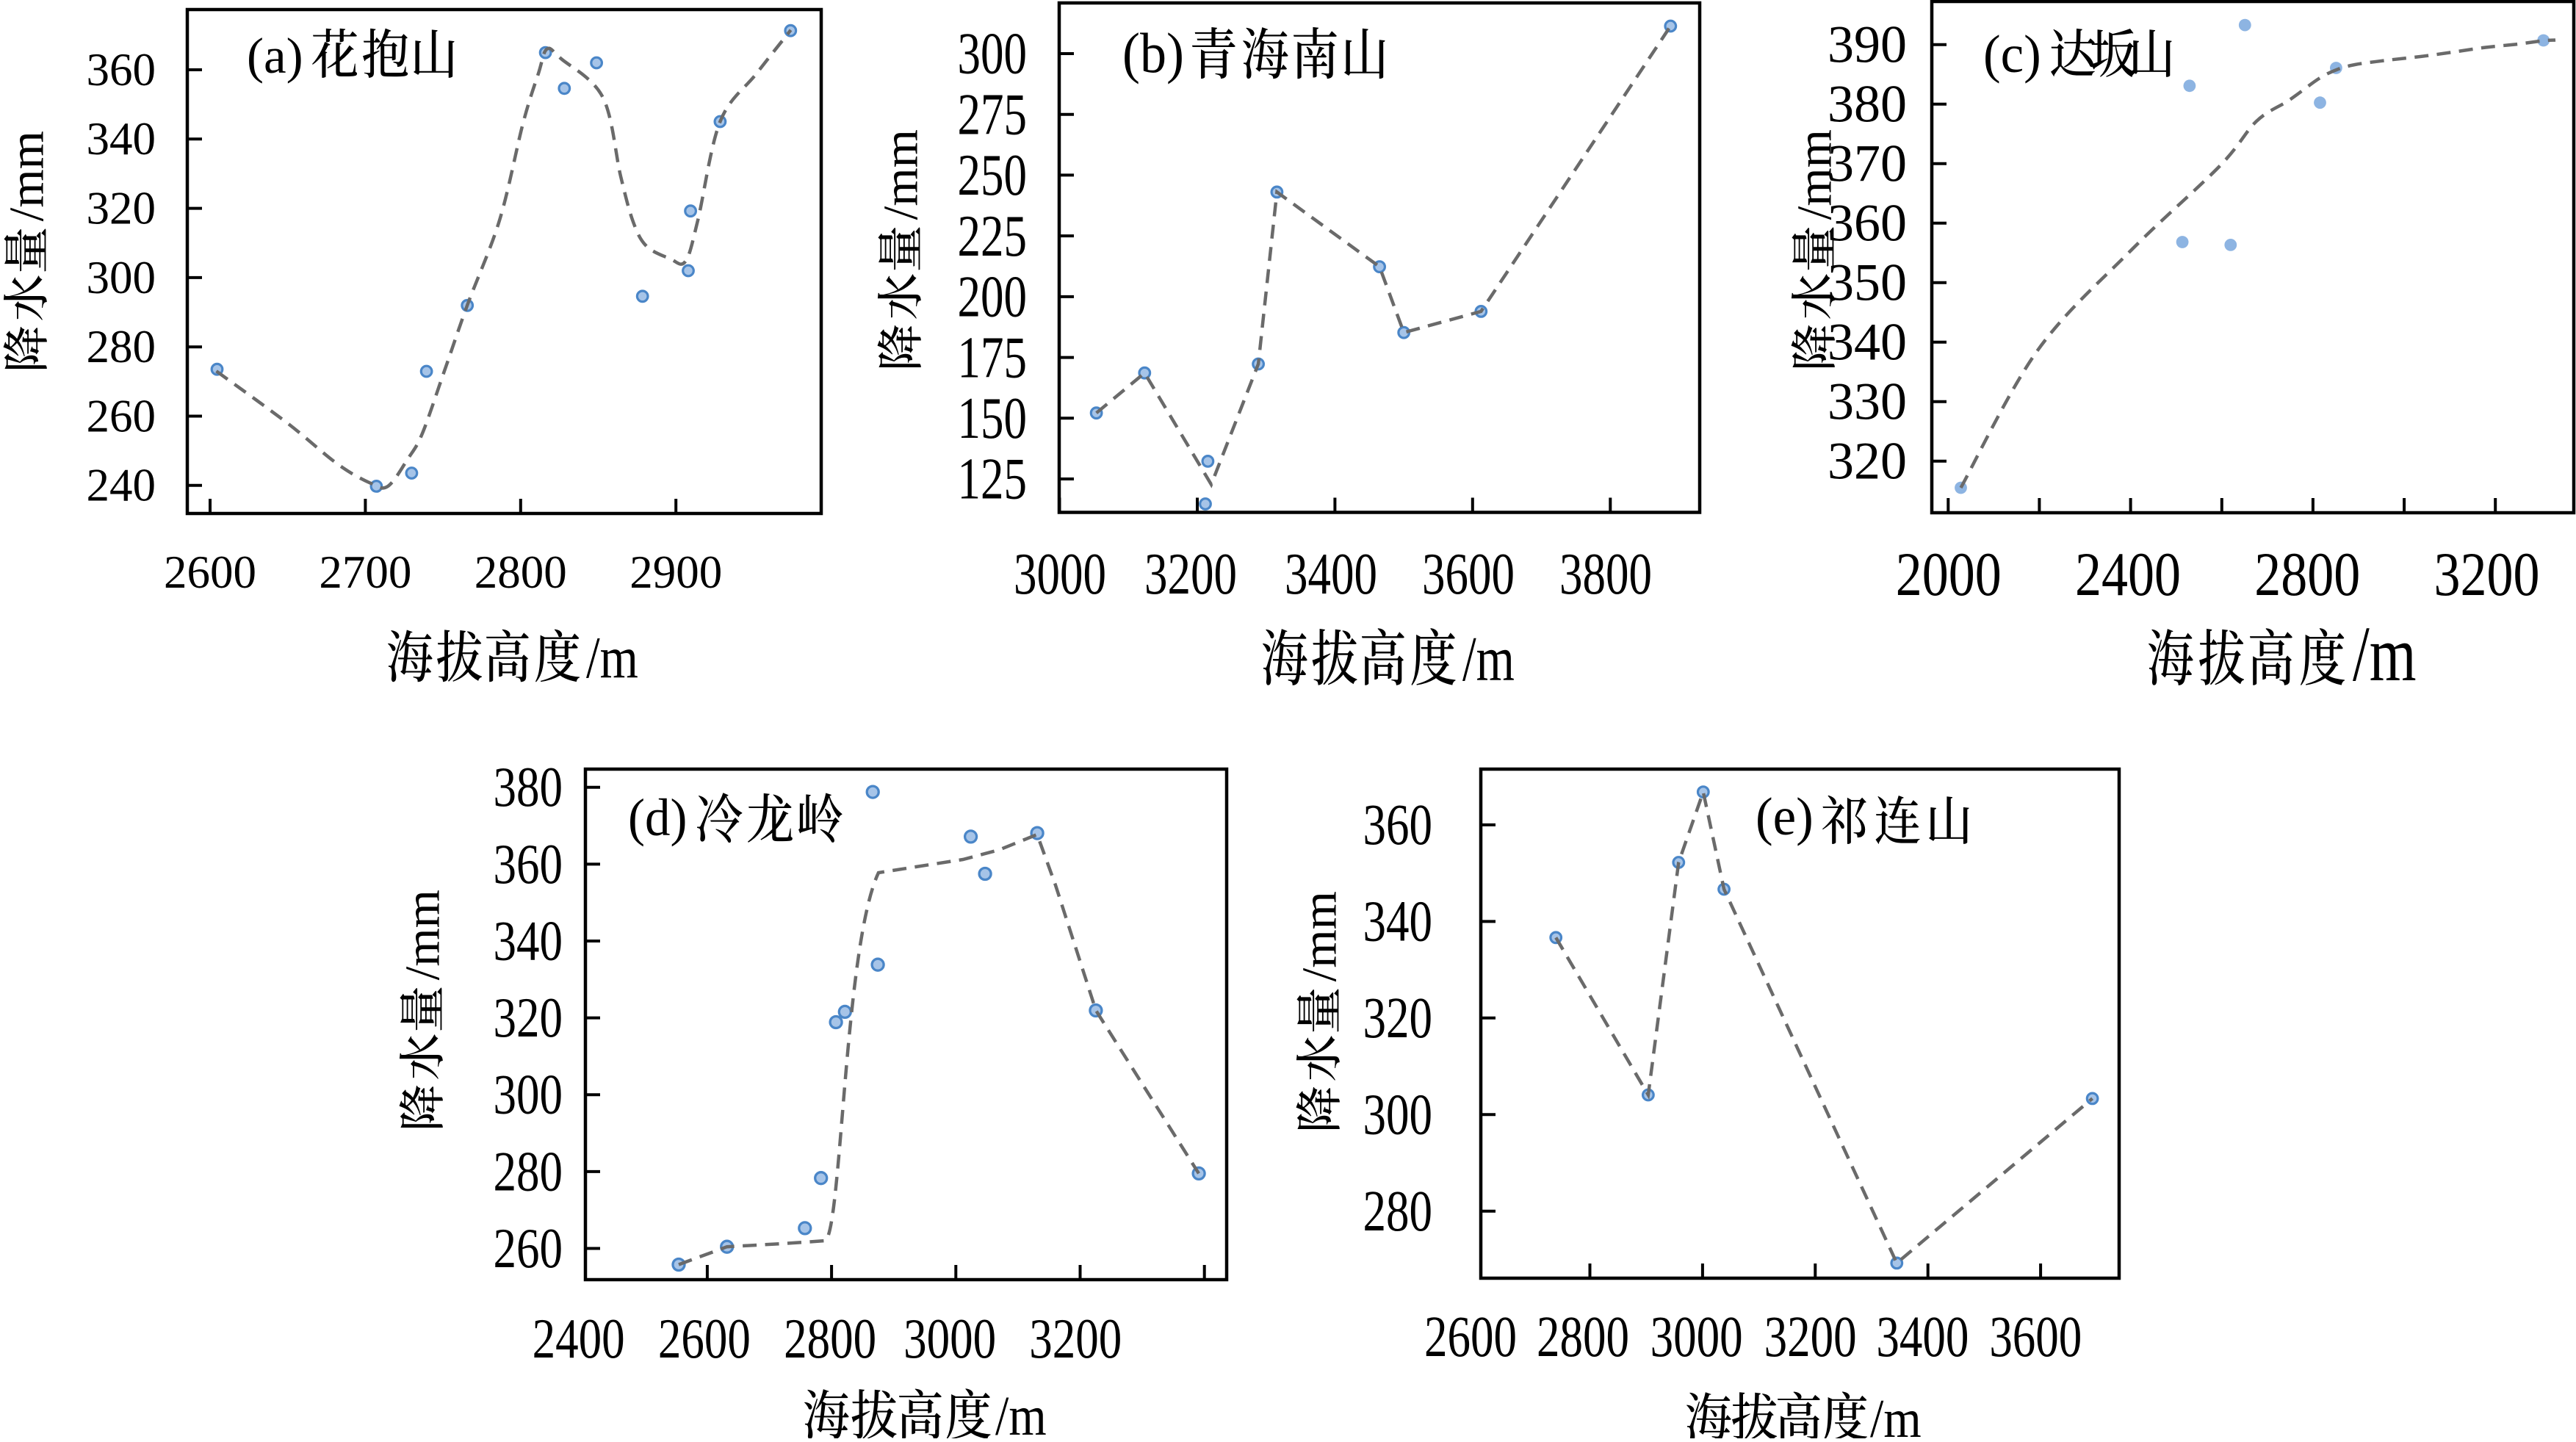  What do you see at coordinates (2012, 54) in the screenshot?
I see `svg-text: (c)` at bounding box center [2012, 54].